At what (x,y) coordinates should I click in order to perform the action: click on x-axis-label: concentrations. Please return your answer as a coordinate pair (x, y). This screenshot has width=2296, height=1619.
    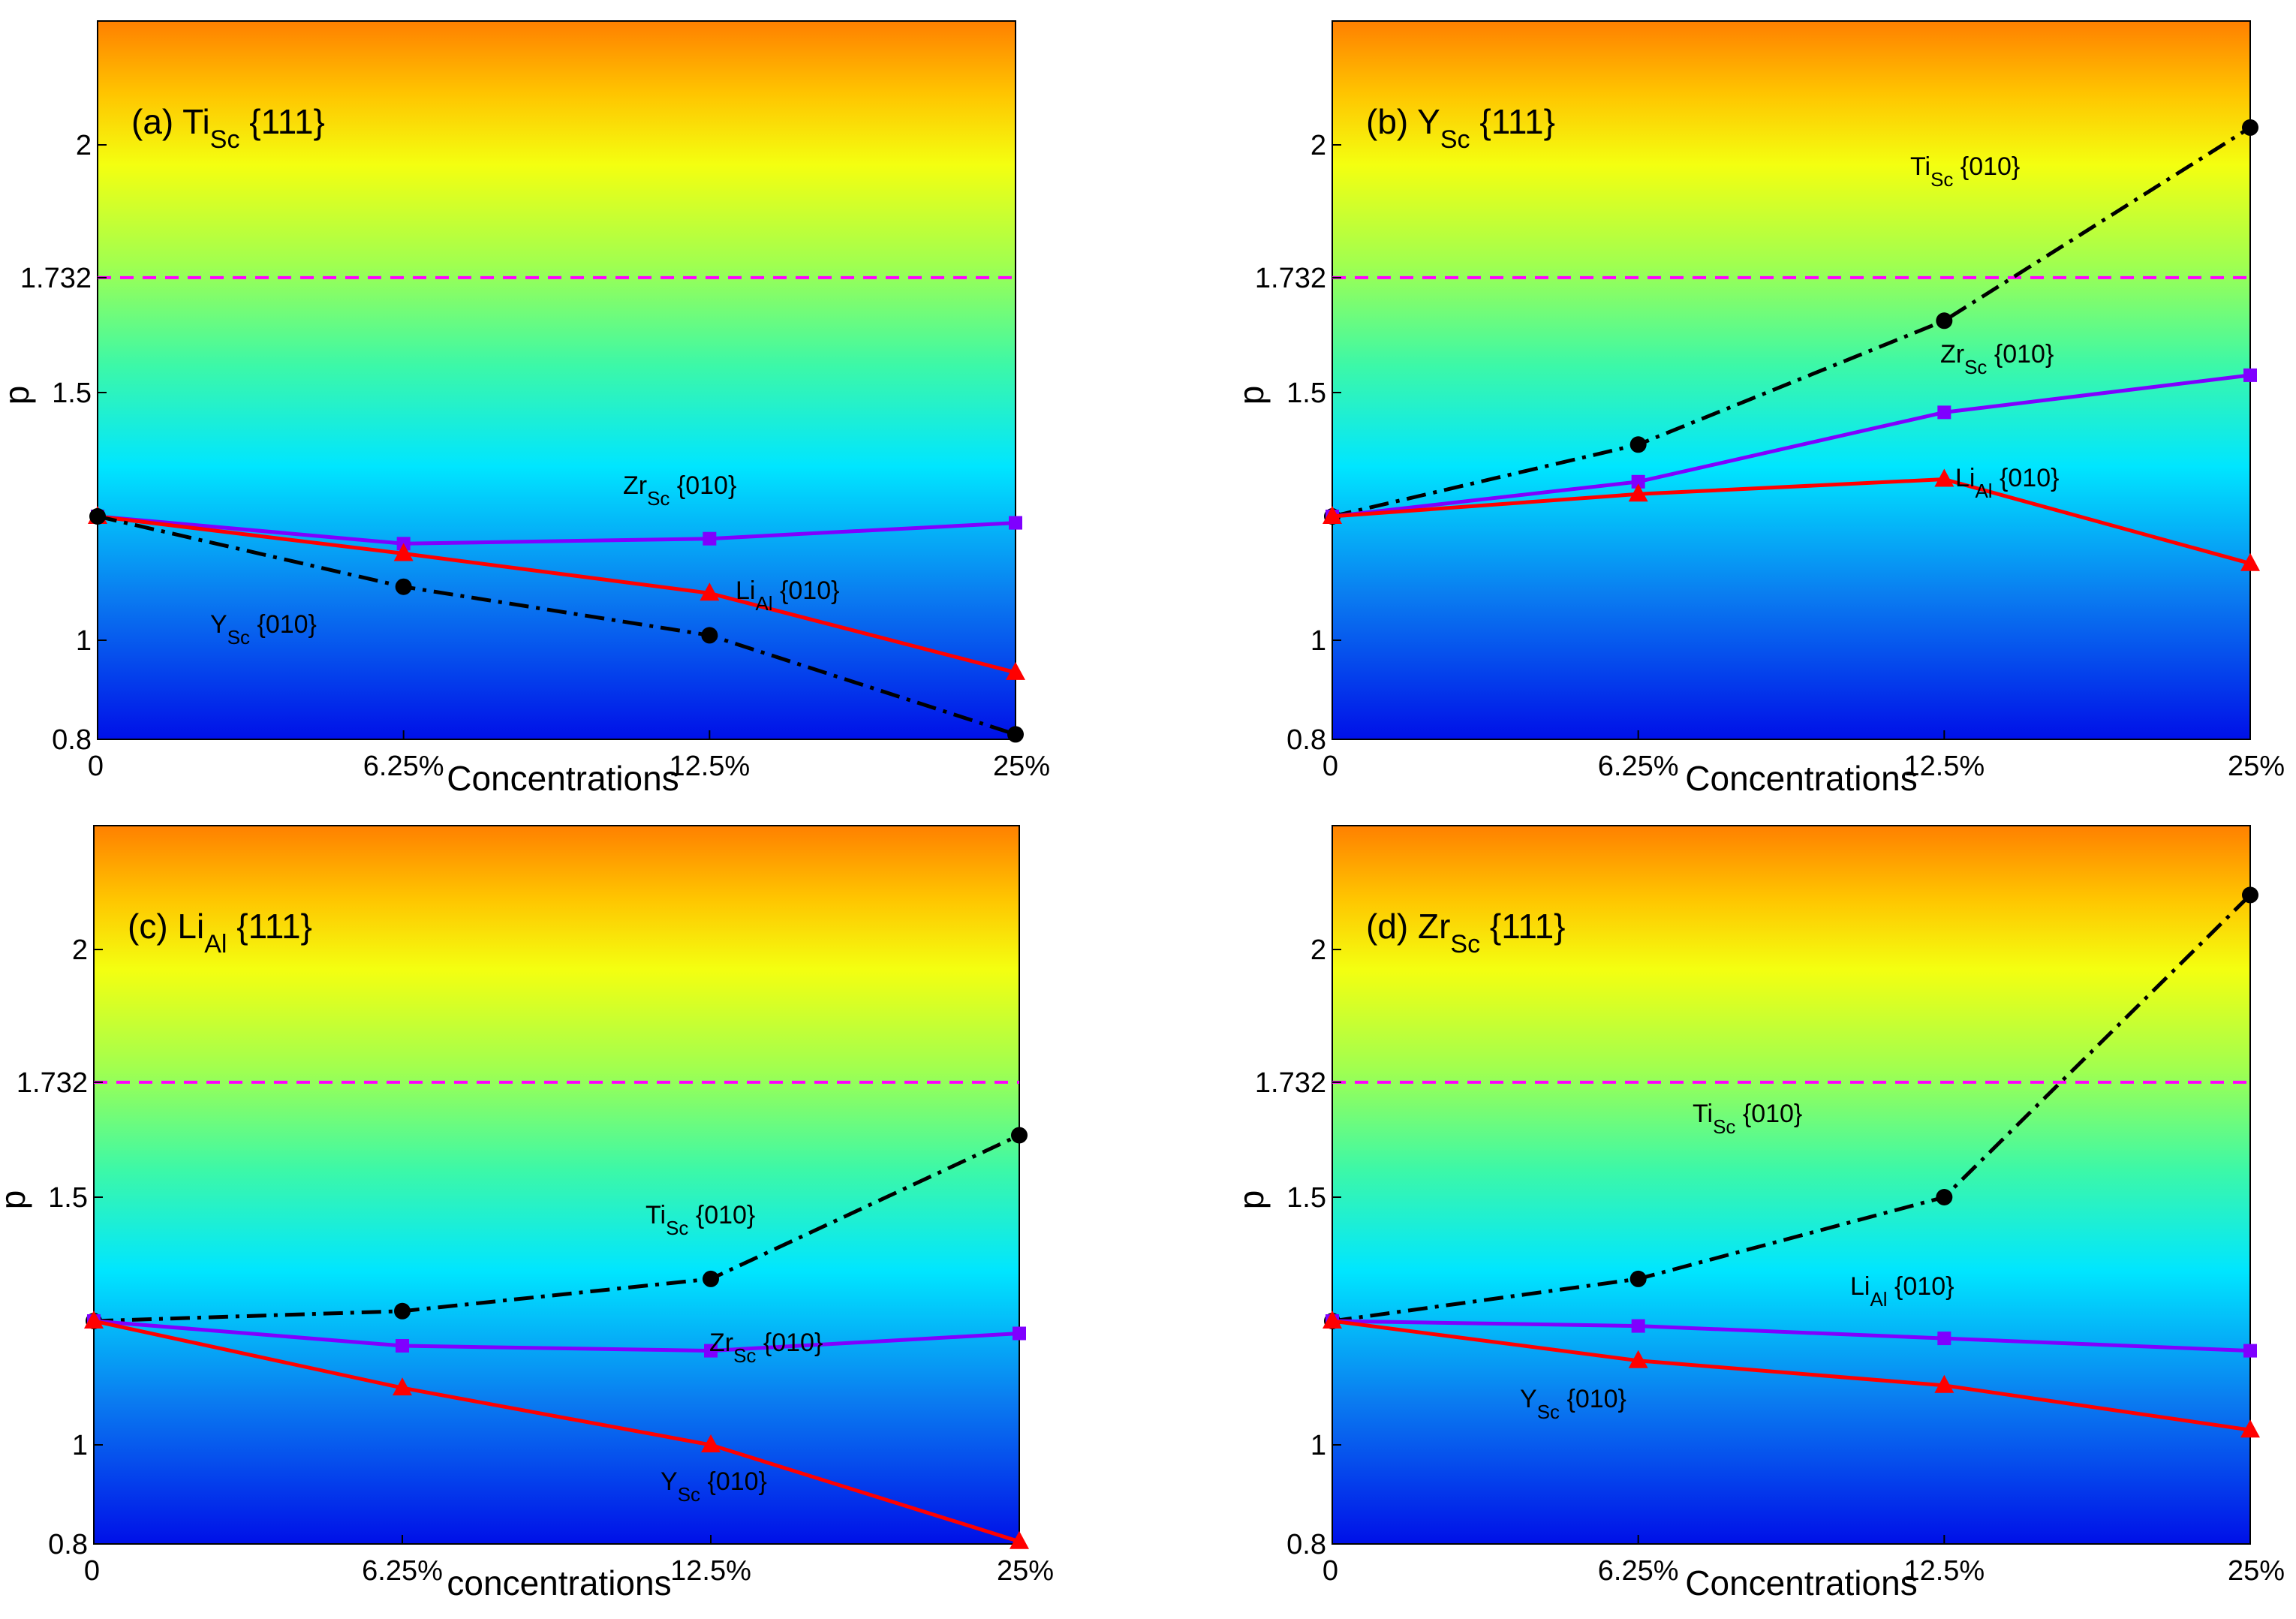
    Looking at the image, I should click on (559, 1583).